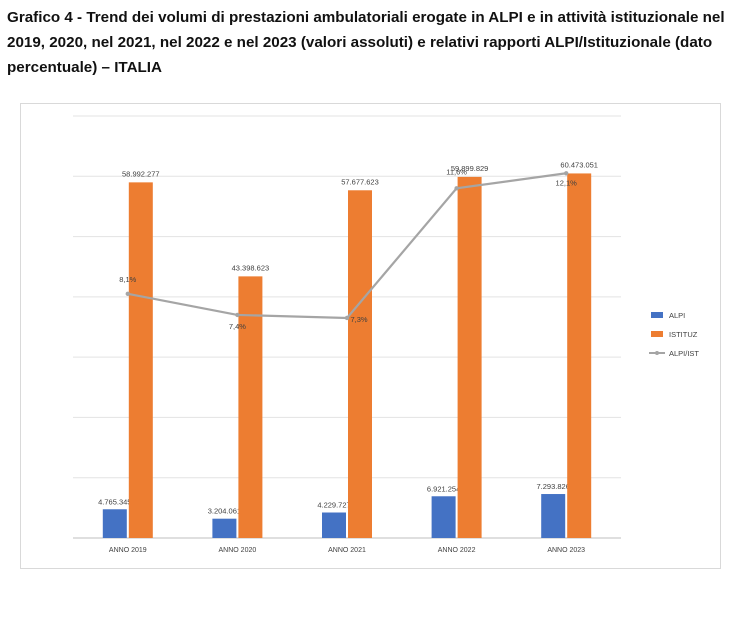 The image size is (752, 617). Describe the element at coordinates (347, 550) in the screenshot. I see `x-tick-label: ANNO 2021` at that location.